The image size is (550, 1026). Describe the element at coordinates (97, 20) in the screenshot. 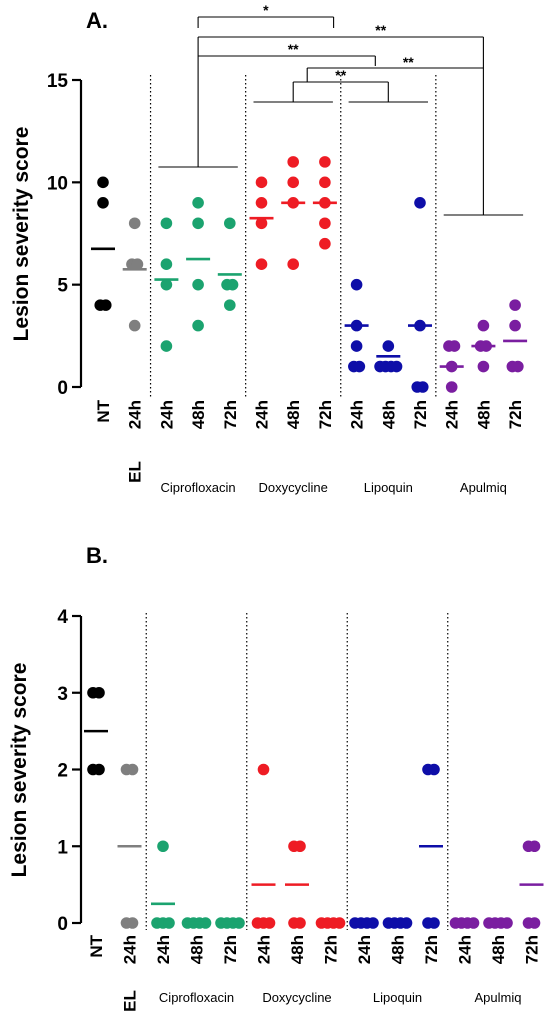

I see `panel-label: A.` at that location.